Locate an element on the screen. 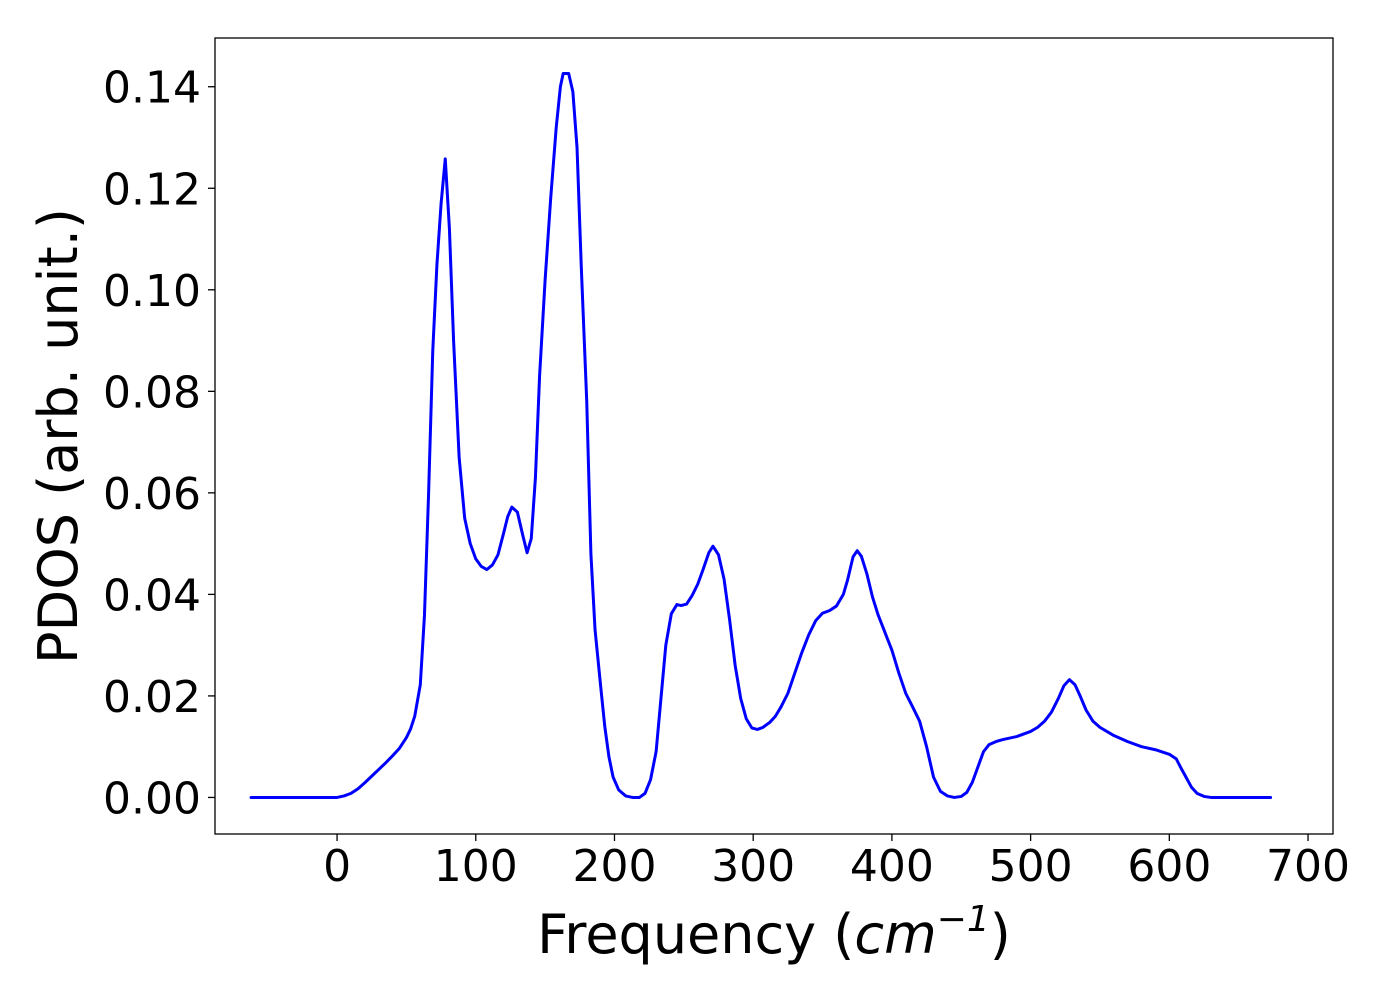 Image resolution: width=1400 pixels, height=1000 pixels. x-axis-ticks: 0 100 200 300 400 500 600 700 is located at coordinates (836, 863).